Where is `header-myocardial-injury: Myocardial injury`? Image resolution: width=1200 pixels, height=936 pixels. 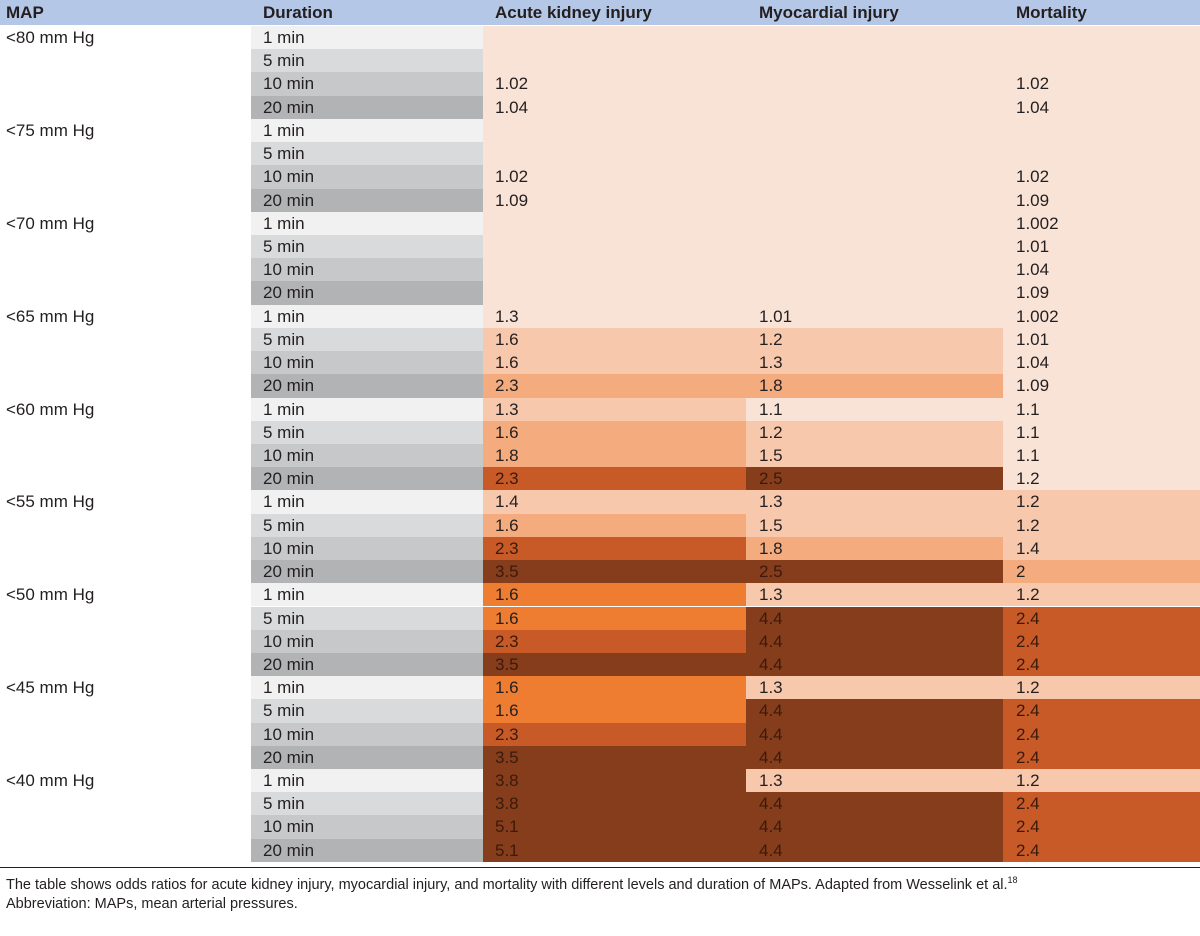 header-myocardial-injury: Myocardial injury is located at coordinates (829, 12).